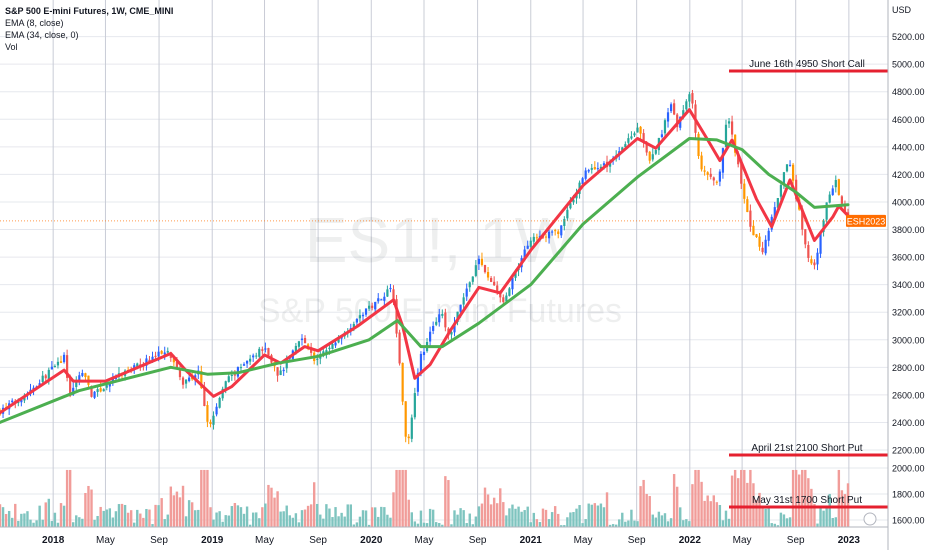 The width and height of the screenshot is (932, 550). I want to click on legend-ema-fast: EMA (8, close), so click(34, 23).